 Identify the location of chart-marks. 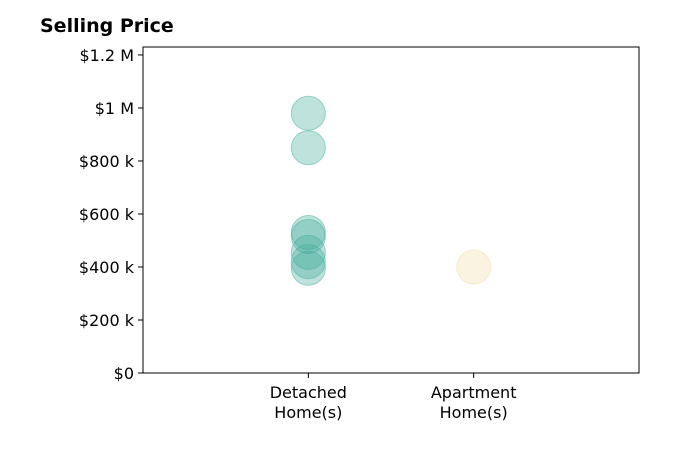
(391, 190).